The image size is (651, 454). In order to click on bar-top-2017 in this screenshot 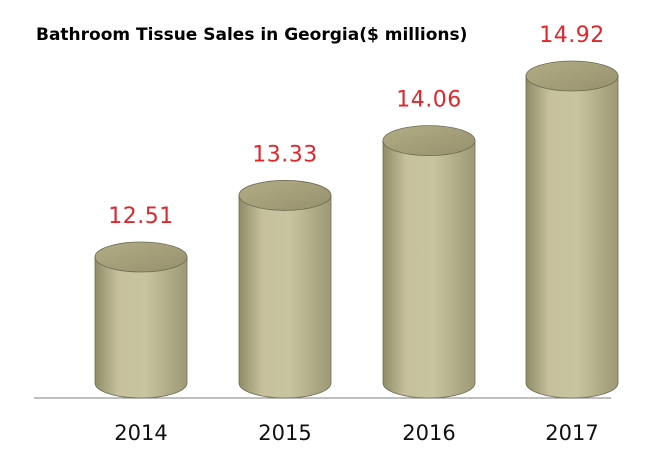, I will do `click(572, 76)`.